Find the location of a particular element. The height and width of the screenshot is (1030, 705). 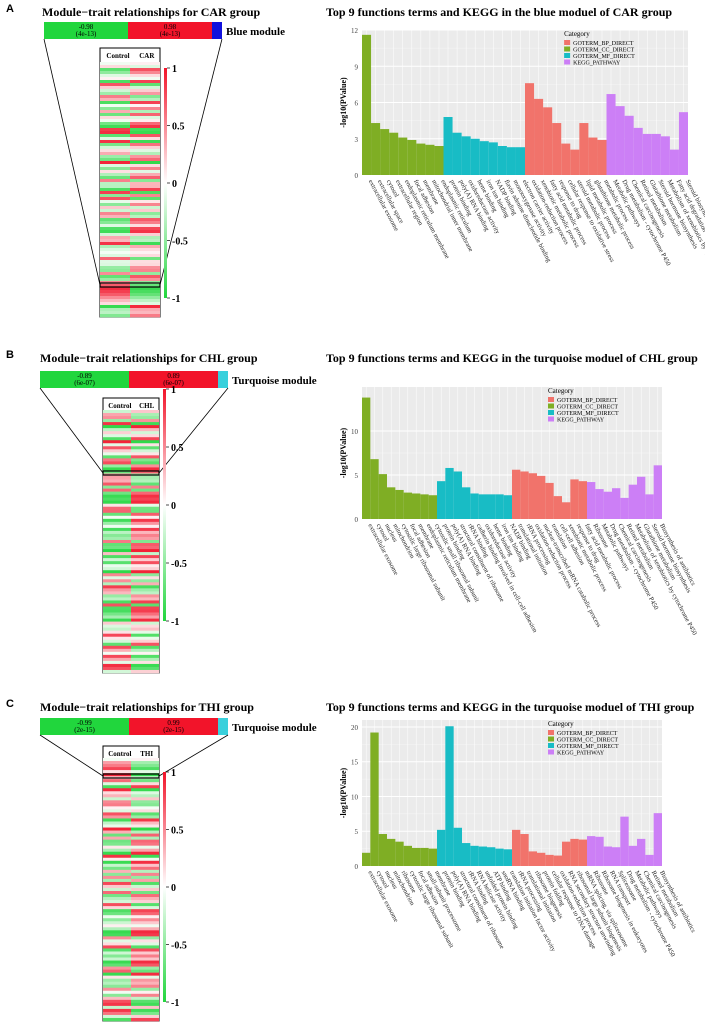

correlation-value: 0.98 is located at coordinates (170, 27).